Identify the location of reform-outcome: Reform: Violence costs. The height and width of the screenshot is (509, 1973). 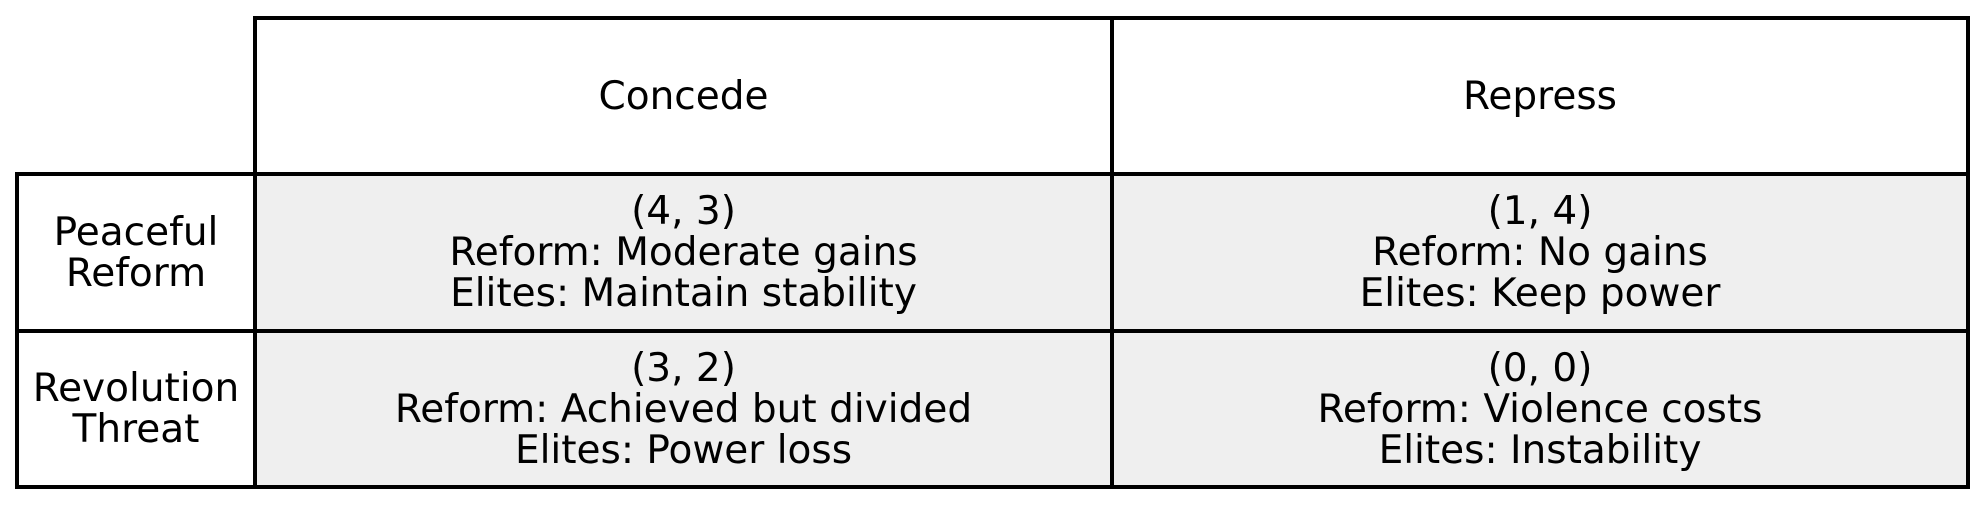
(1540, 409).